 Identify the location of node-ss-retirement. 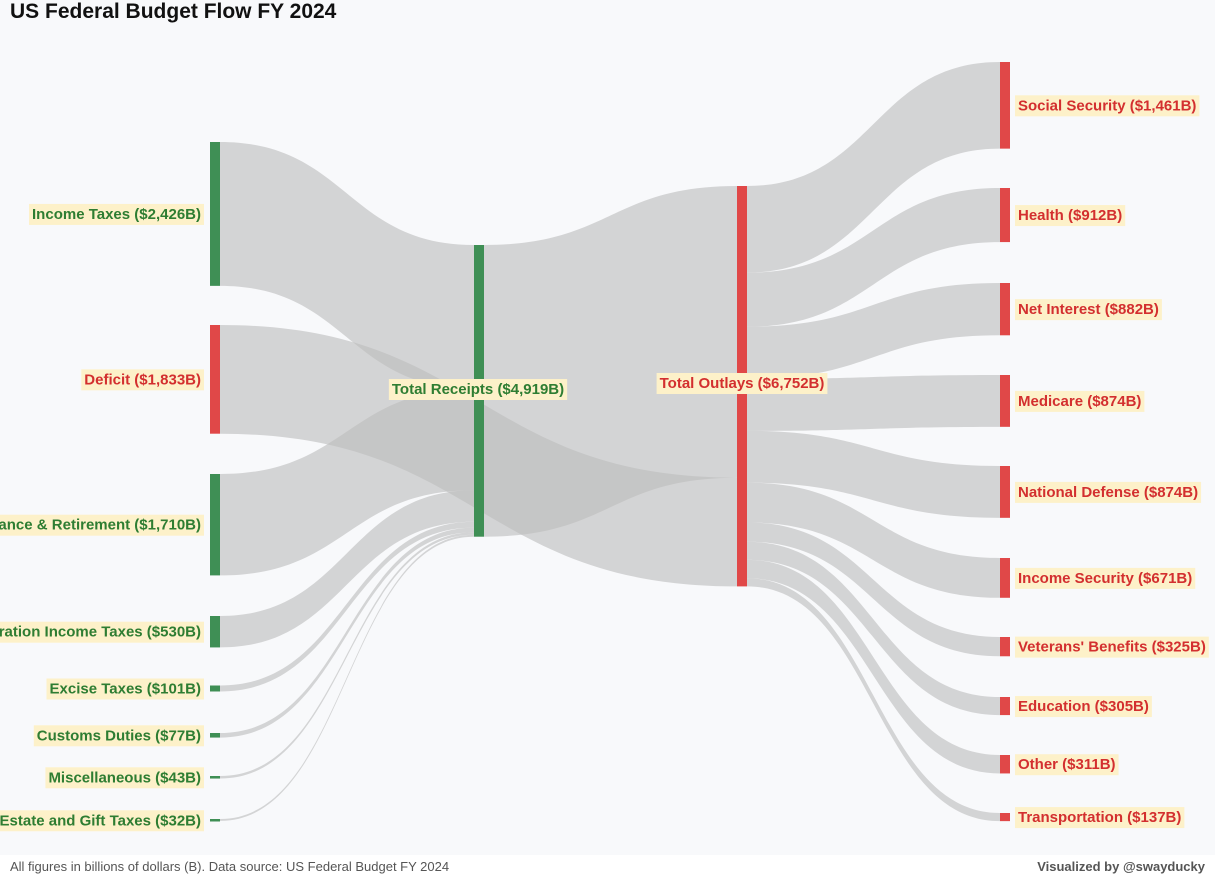
(215, 525).